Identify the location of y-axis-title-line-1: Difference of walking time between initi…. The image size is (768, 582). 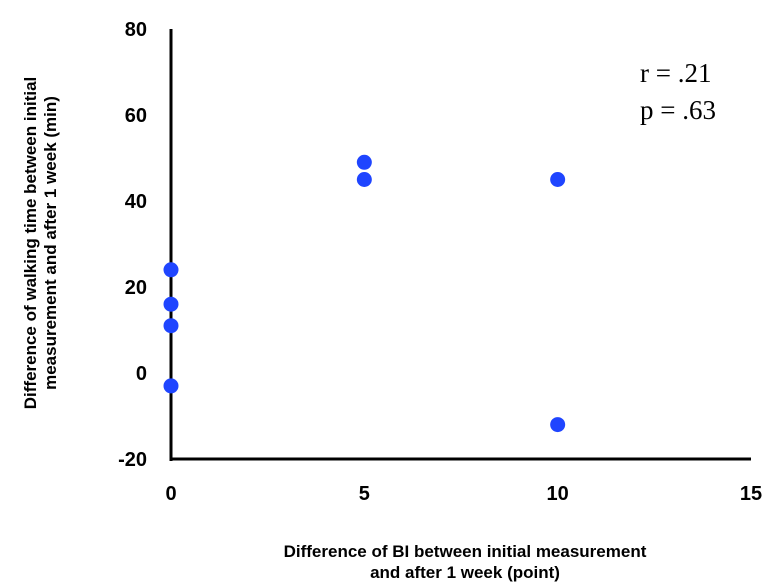
(30, 243).